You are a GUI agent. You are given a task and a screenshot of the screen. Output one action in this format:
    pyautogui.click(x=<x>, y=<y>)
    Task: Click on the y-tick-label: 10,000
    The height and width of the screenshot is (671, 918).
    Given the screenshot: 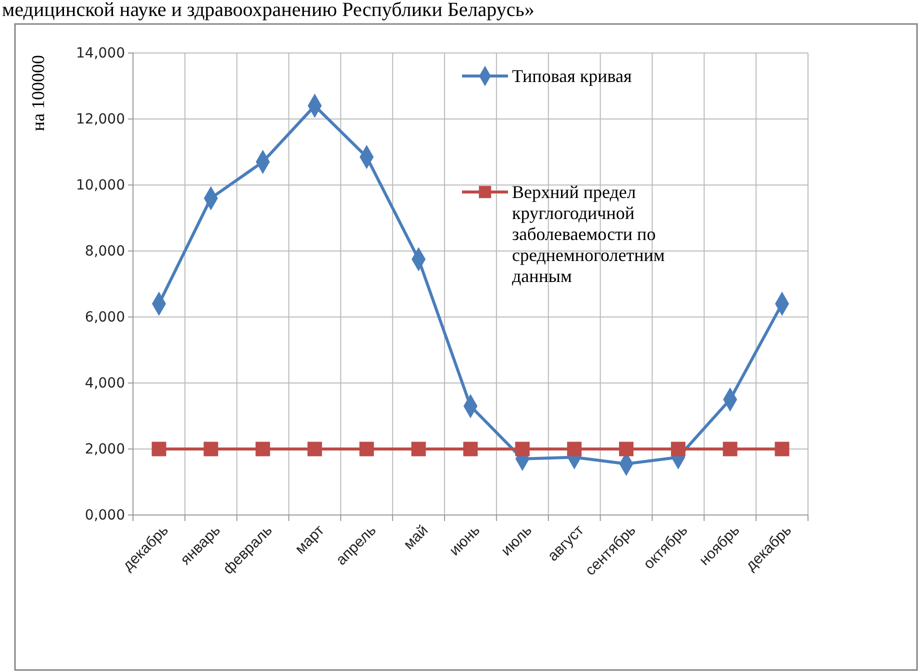 What is the action you would take?
    pyautogui.click(x=100, y=185)
    